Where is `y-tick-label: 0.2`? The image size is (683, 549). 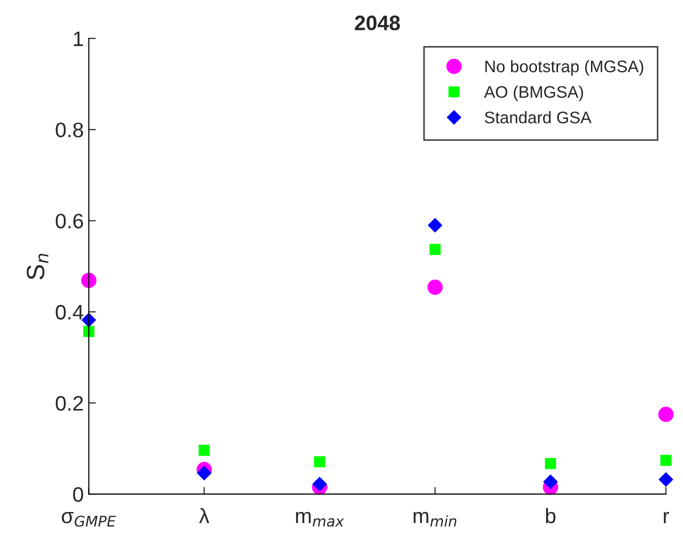
y-tick-label: 0.2 is located at coordinates (69, 403).